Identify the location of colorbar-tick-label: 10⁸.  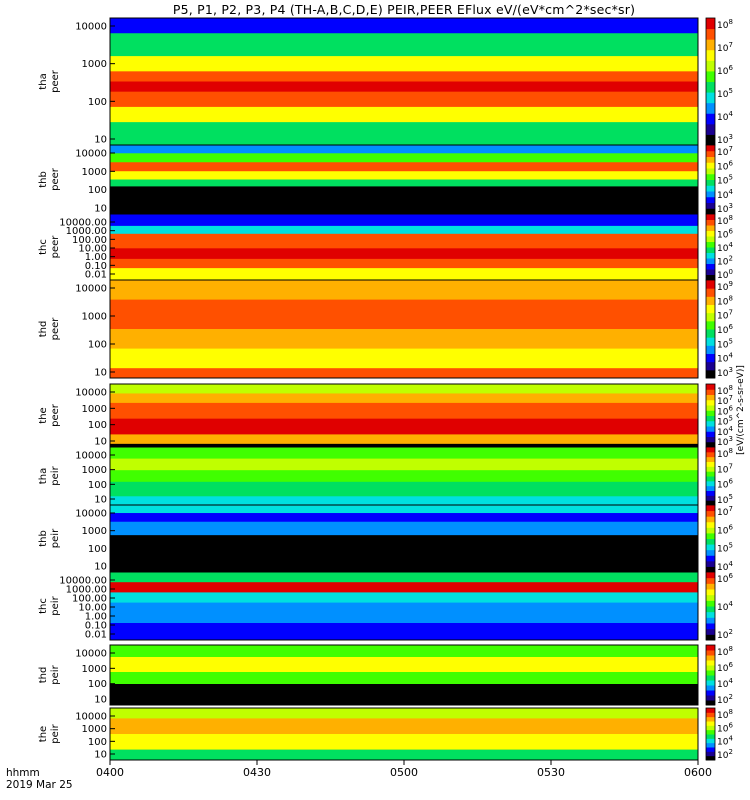
(725, 24).